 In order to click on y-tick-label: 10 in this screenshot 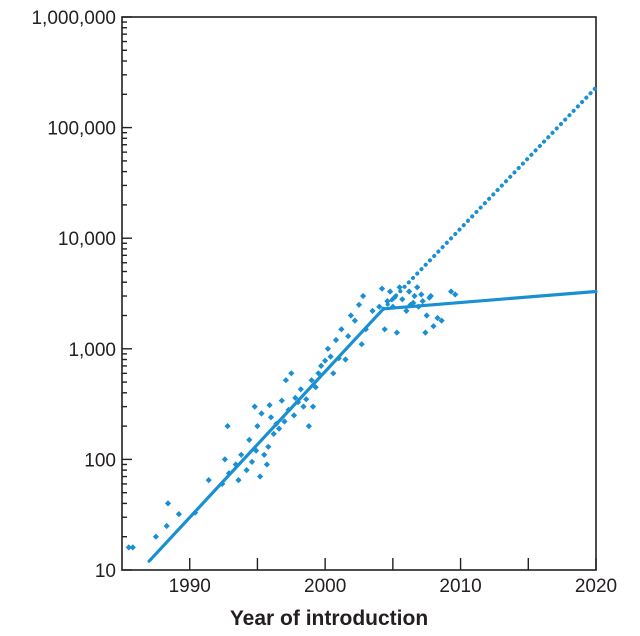, I will do `click(105, 571)`.